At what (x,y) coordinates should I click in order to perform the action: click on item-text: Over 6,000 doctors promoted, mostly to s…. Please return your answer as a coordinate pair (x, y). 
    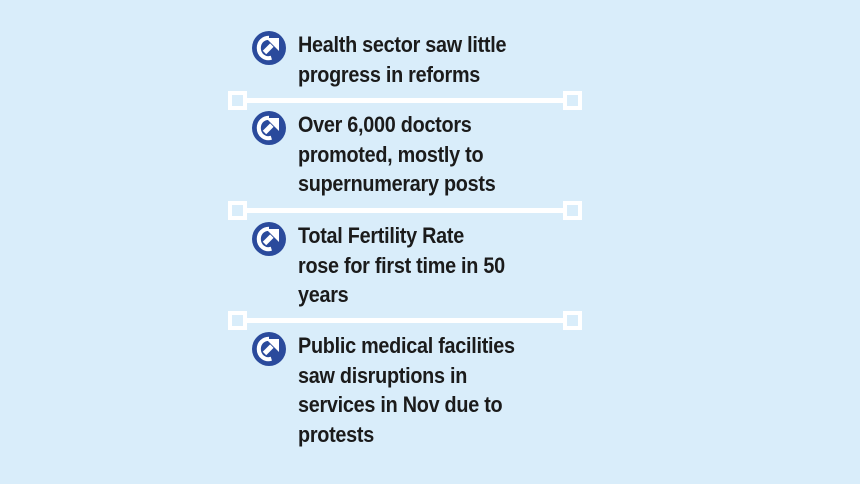
    Looking at the image, I should click on (410, 154).